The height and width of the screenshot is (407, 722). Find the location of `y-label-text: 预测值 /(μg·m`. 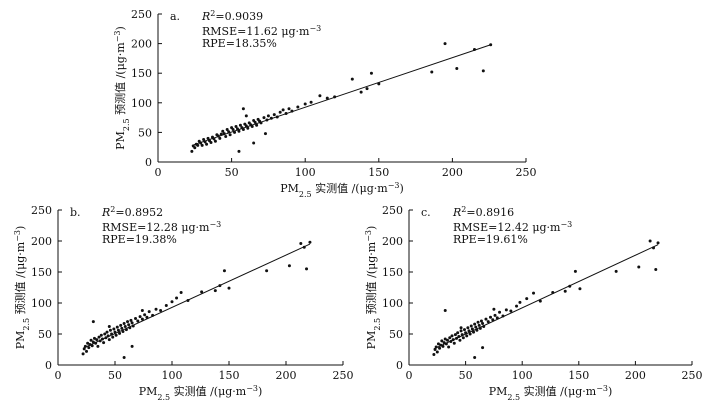

y-label-text: 预测值 /(μg·m is located at coordinates (120, 80).